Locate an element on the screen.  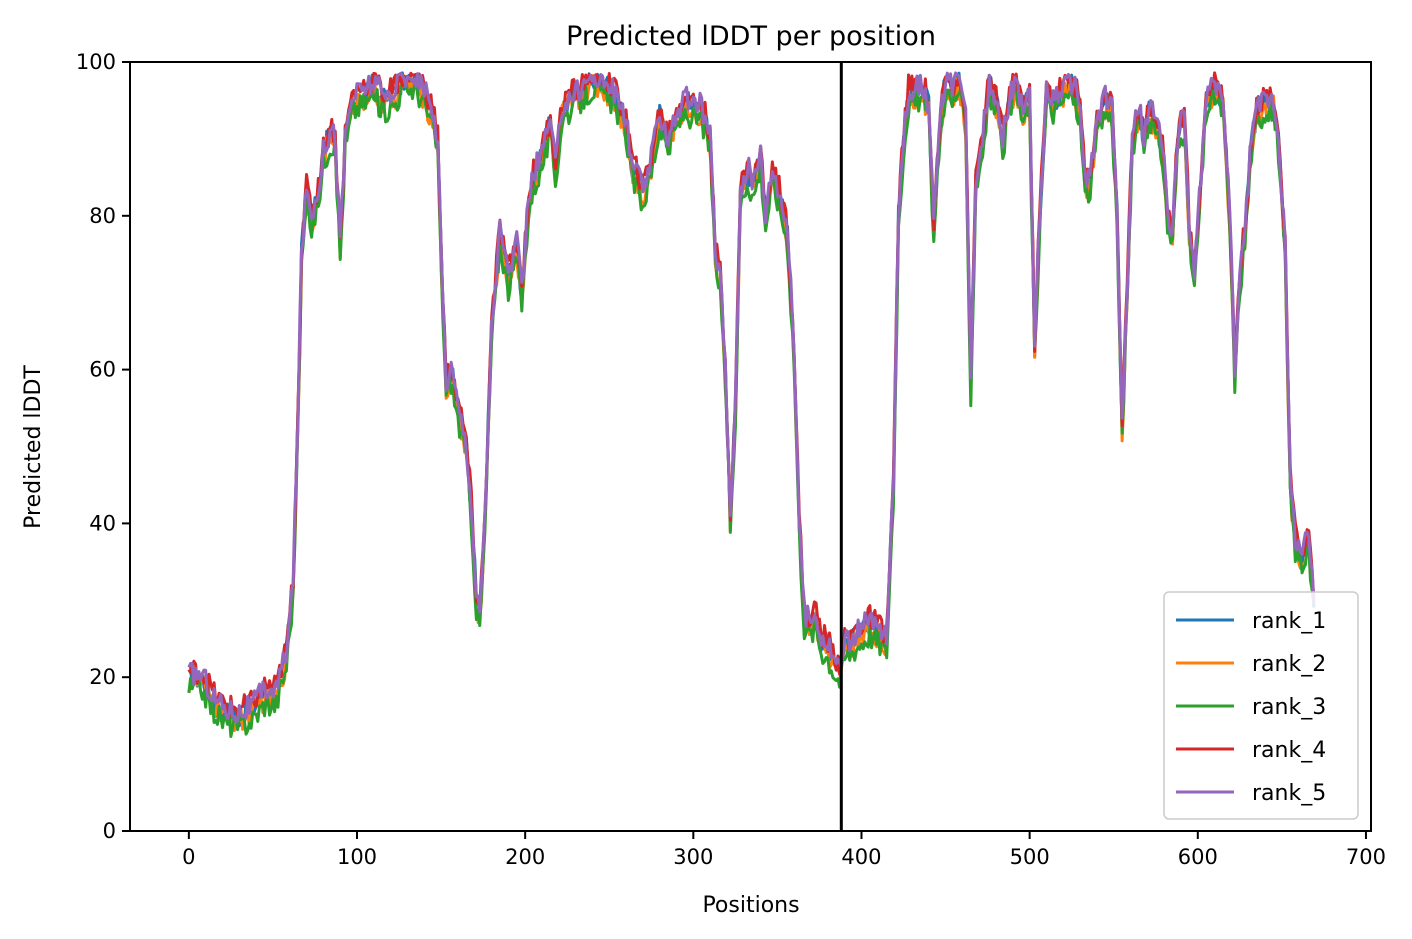
legend-label: rank_4 is located at coordinates (1289, 750).